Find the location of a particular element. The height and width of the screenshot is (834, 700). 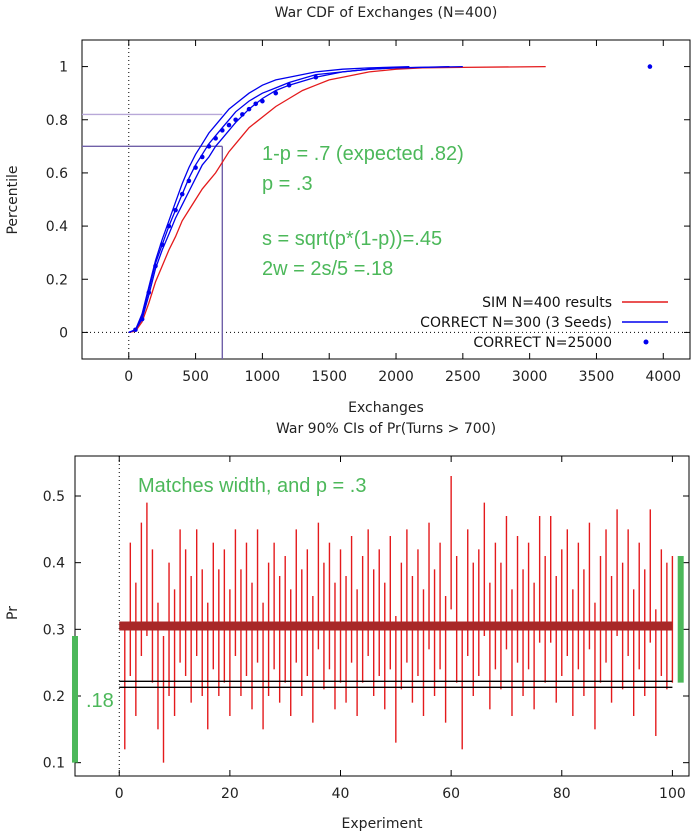

cdf-x-tick-label: 3000 is located at coordinates (530, 377).